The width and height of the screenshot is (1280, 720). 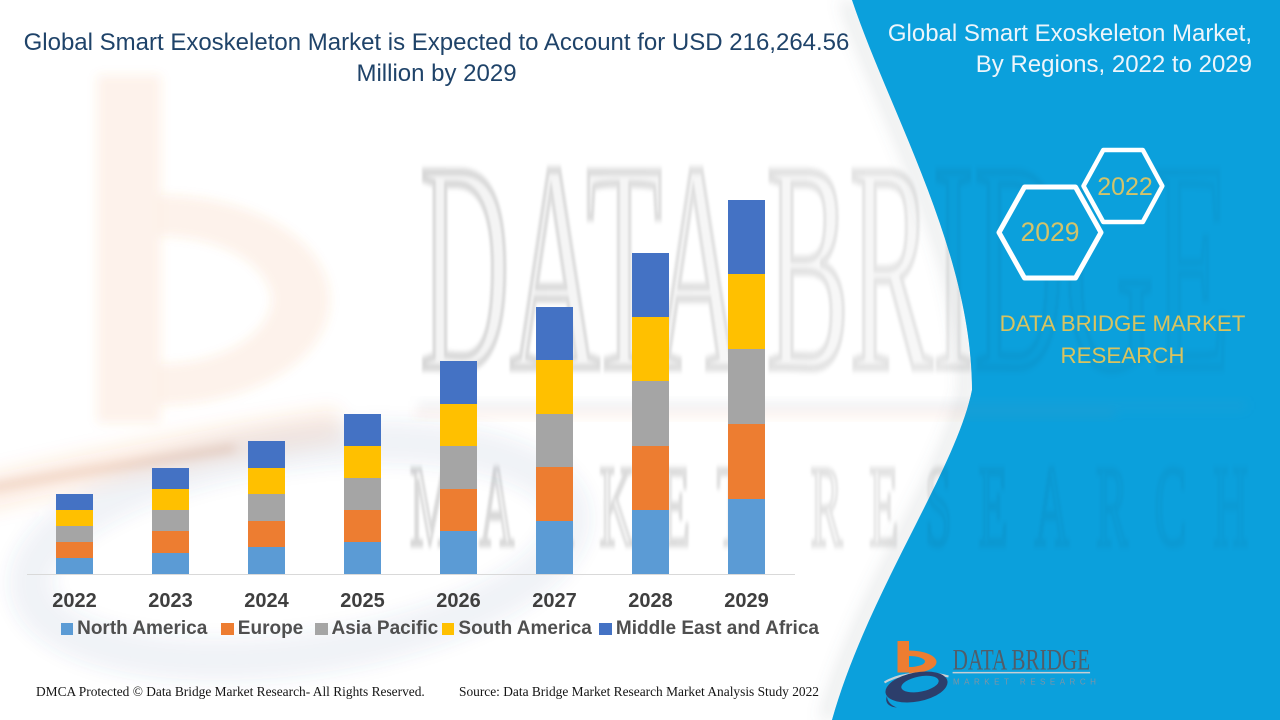 I want to click on svg-text: 2029, so click(x=1050, y=232).